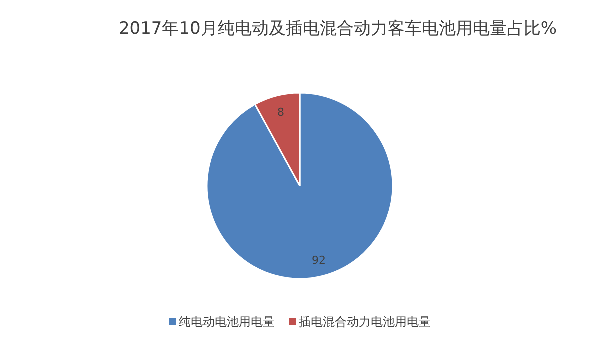 This screenshot has height=343, width=600. What do you see at coordinates (227, 322) in the screenshot?
I see `legend-label: 纯电动电池用电量` at bounding box center [227, 322].